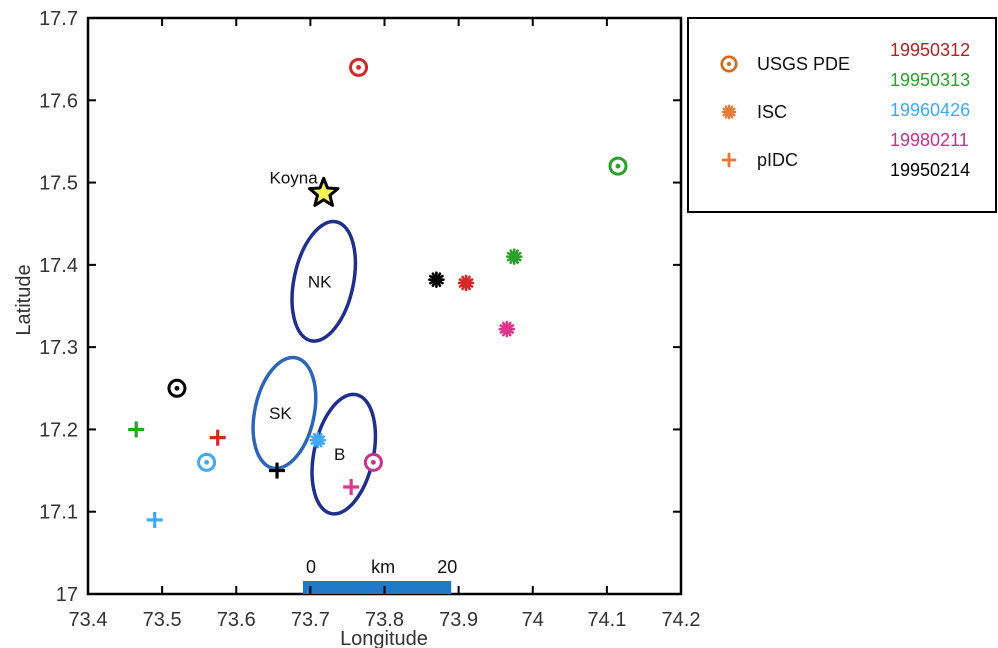 The image size is (998, 648). I want to click on scale-bar: 0 km 20, so click(379, 575).